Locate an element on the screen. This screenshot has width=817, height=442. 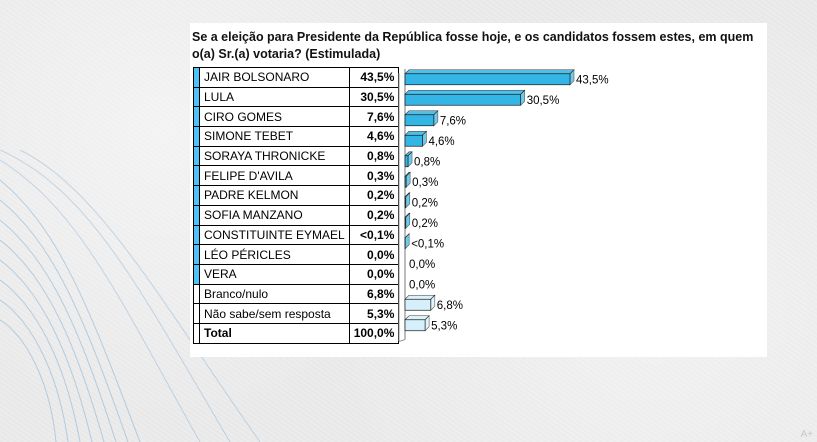
candidate-percent: 5,3% is located at coordinates (374, 313).